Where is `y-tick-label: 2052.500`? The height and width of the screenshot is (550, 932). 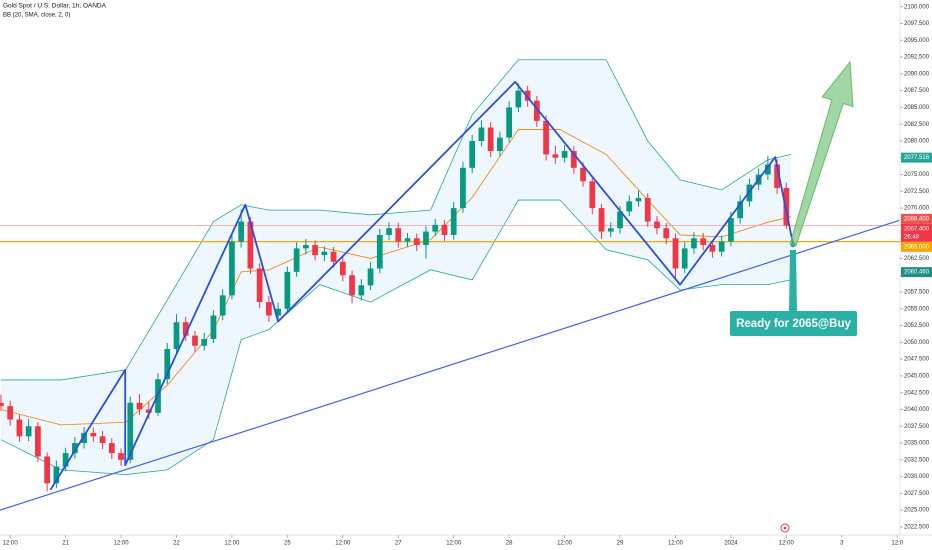
y-tick-label: 2052.500 is located at coordinates (917, 326).